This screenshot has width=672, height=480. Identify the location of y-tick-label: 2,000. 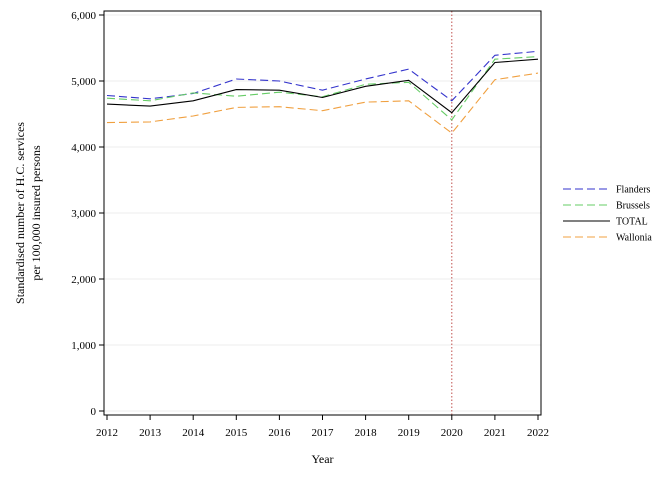
(83, 280).